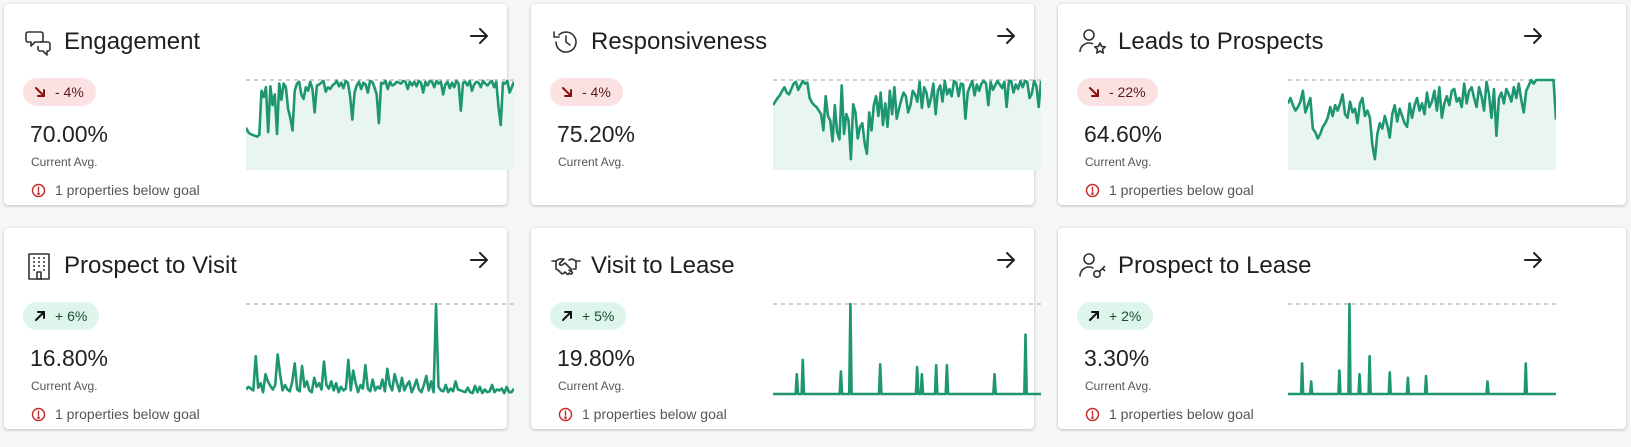  I want to click on trend-change: + 2%, so click(1125, 316).